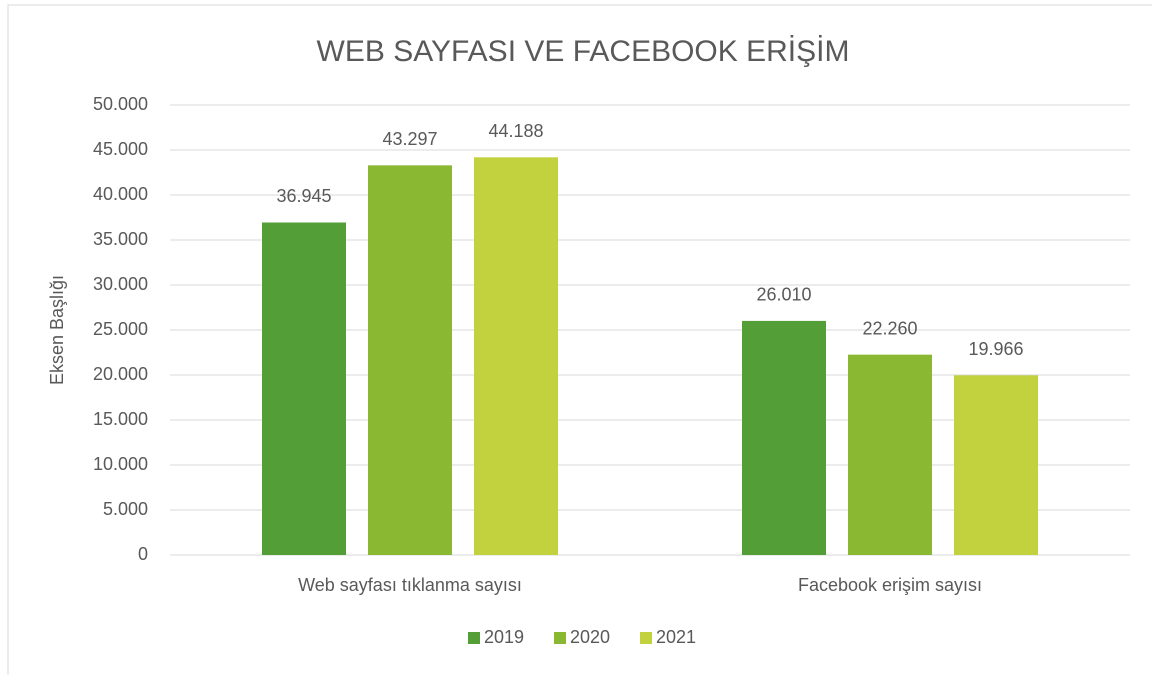  What do you see at coordinates (995, 349) in the screenshot?
I see `data-label: 19.966` at bounding box center [995, 349].